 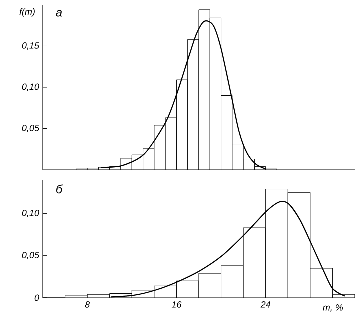 I want to click on x-axis-title: m, %, so click(x=333, y=308).